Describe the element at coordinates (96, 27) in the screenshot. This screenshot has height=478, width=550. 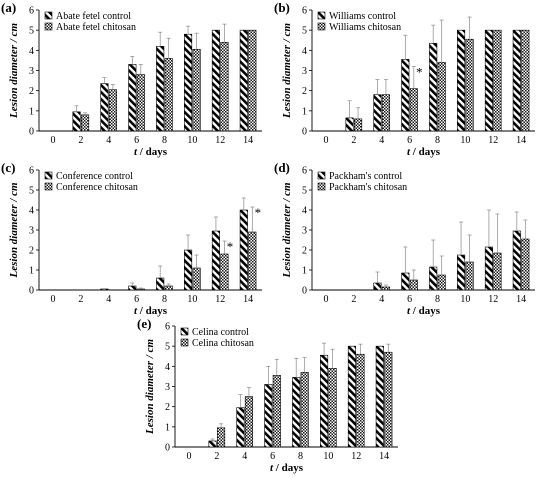
I see `legend-label: Abate fetel chitosan` at that location.